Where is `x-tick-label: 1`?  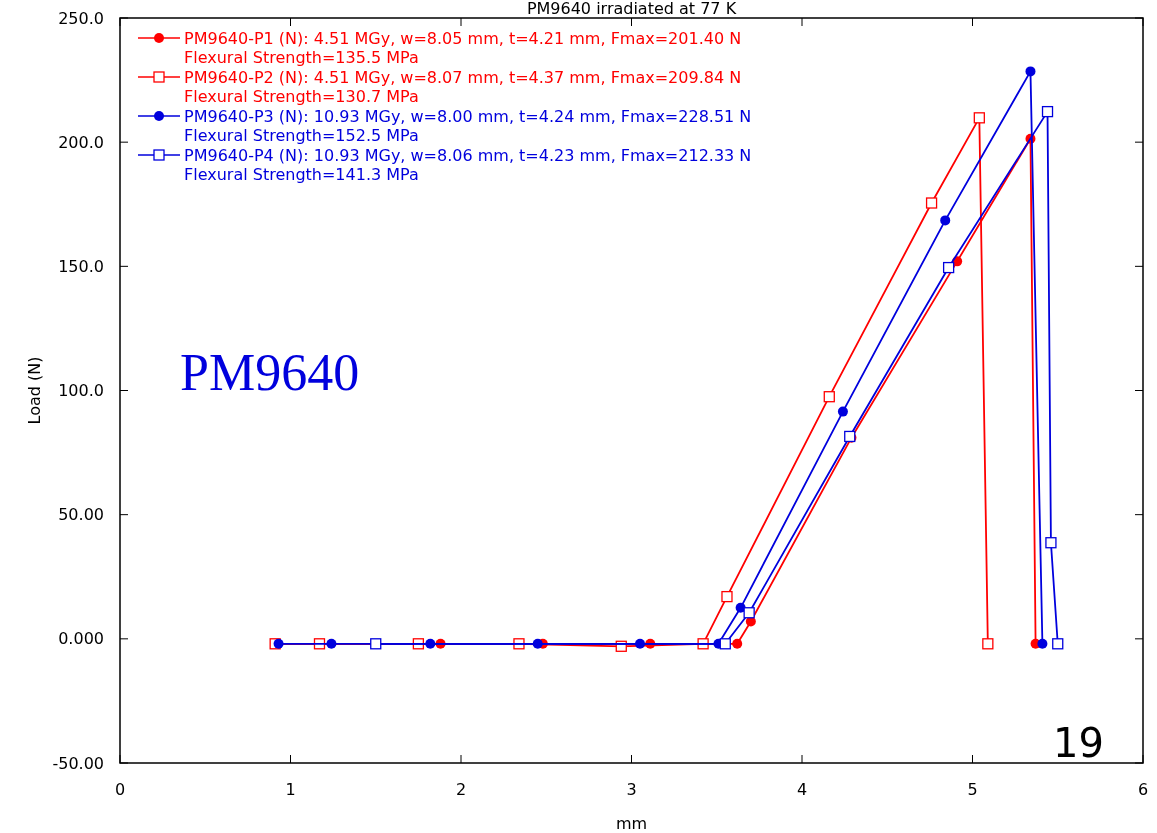
x-tick-label: 1 is located at coordinates (290, 789).